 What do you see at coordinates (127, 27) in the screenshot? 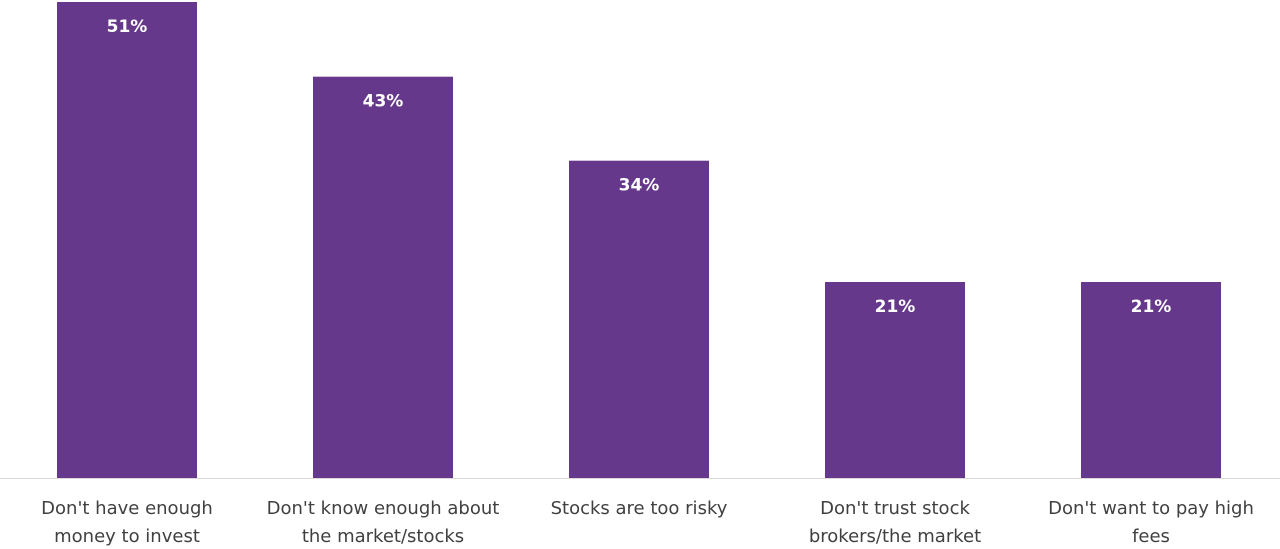
I see `data-label-1: 51%` at bounding box center [127, 27].